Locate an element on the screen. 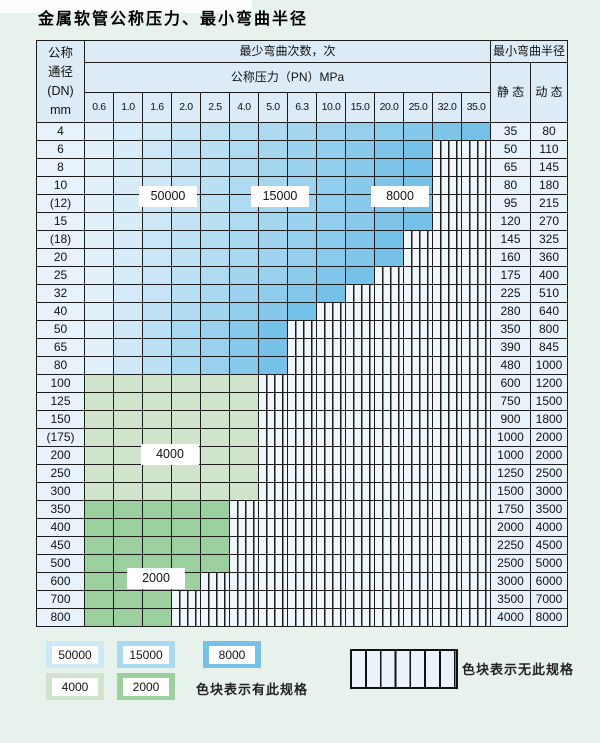 This screenshot has height=743, width=600. legend-swatch-2000: 2000 is located at coordinates (146, 686).